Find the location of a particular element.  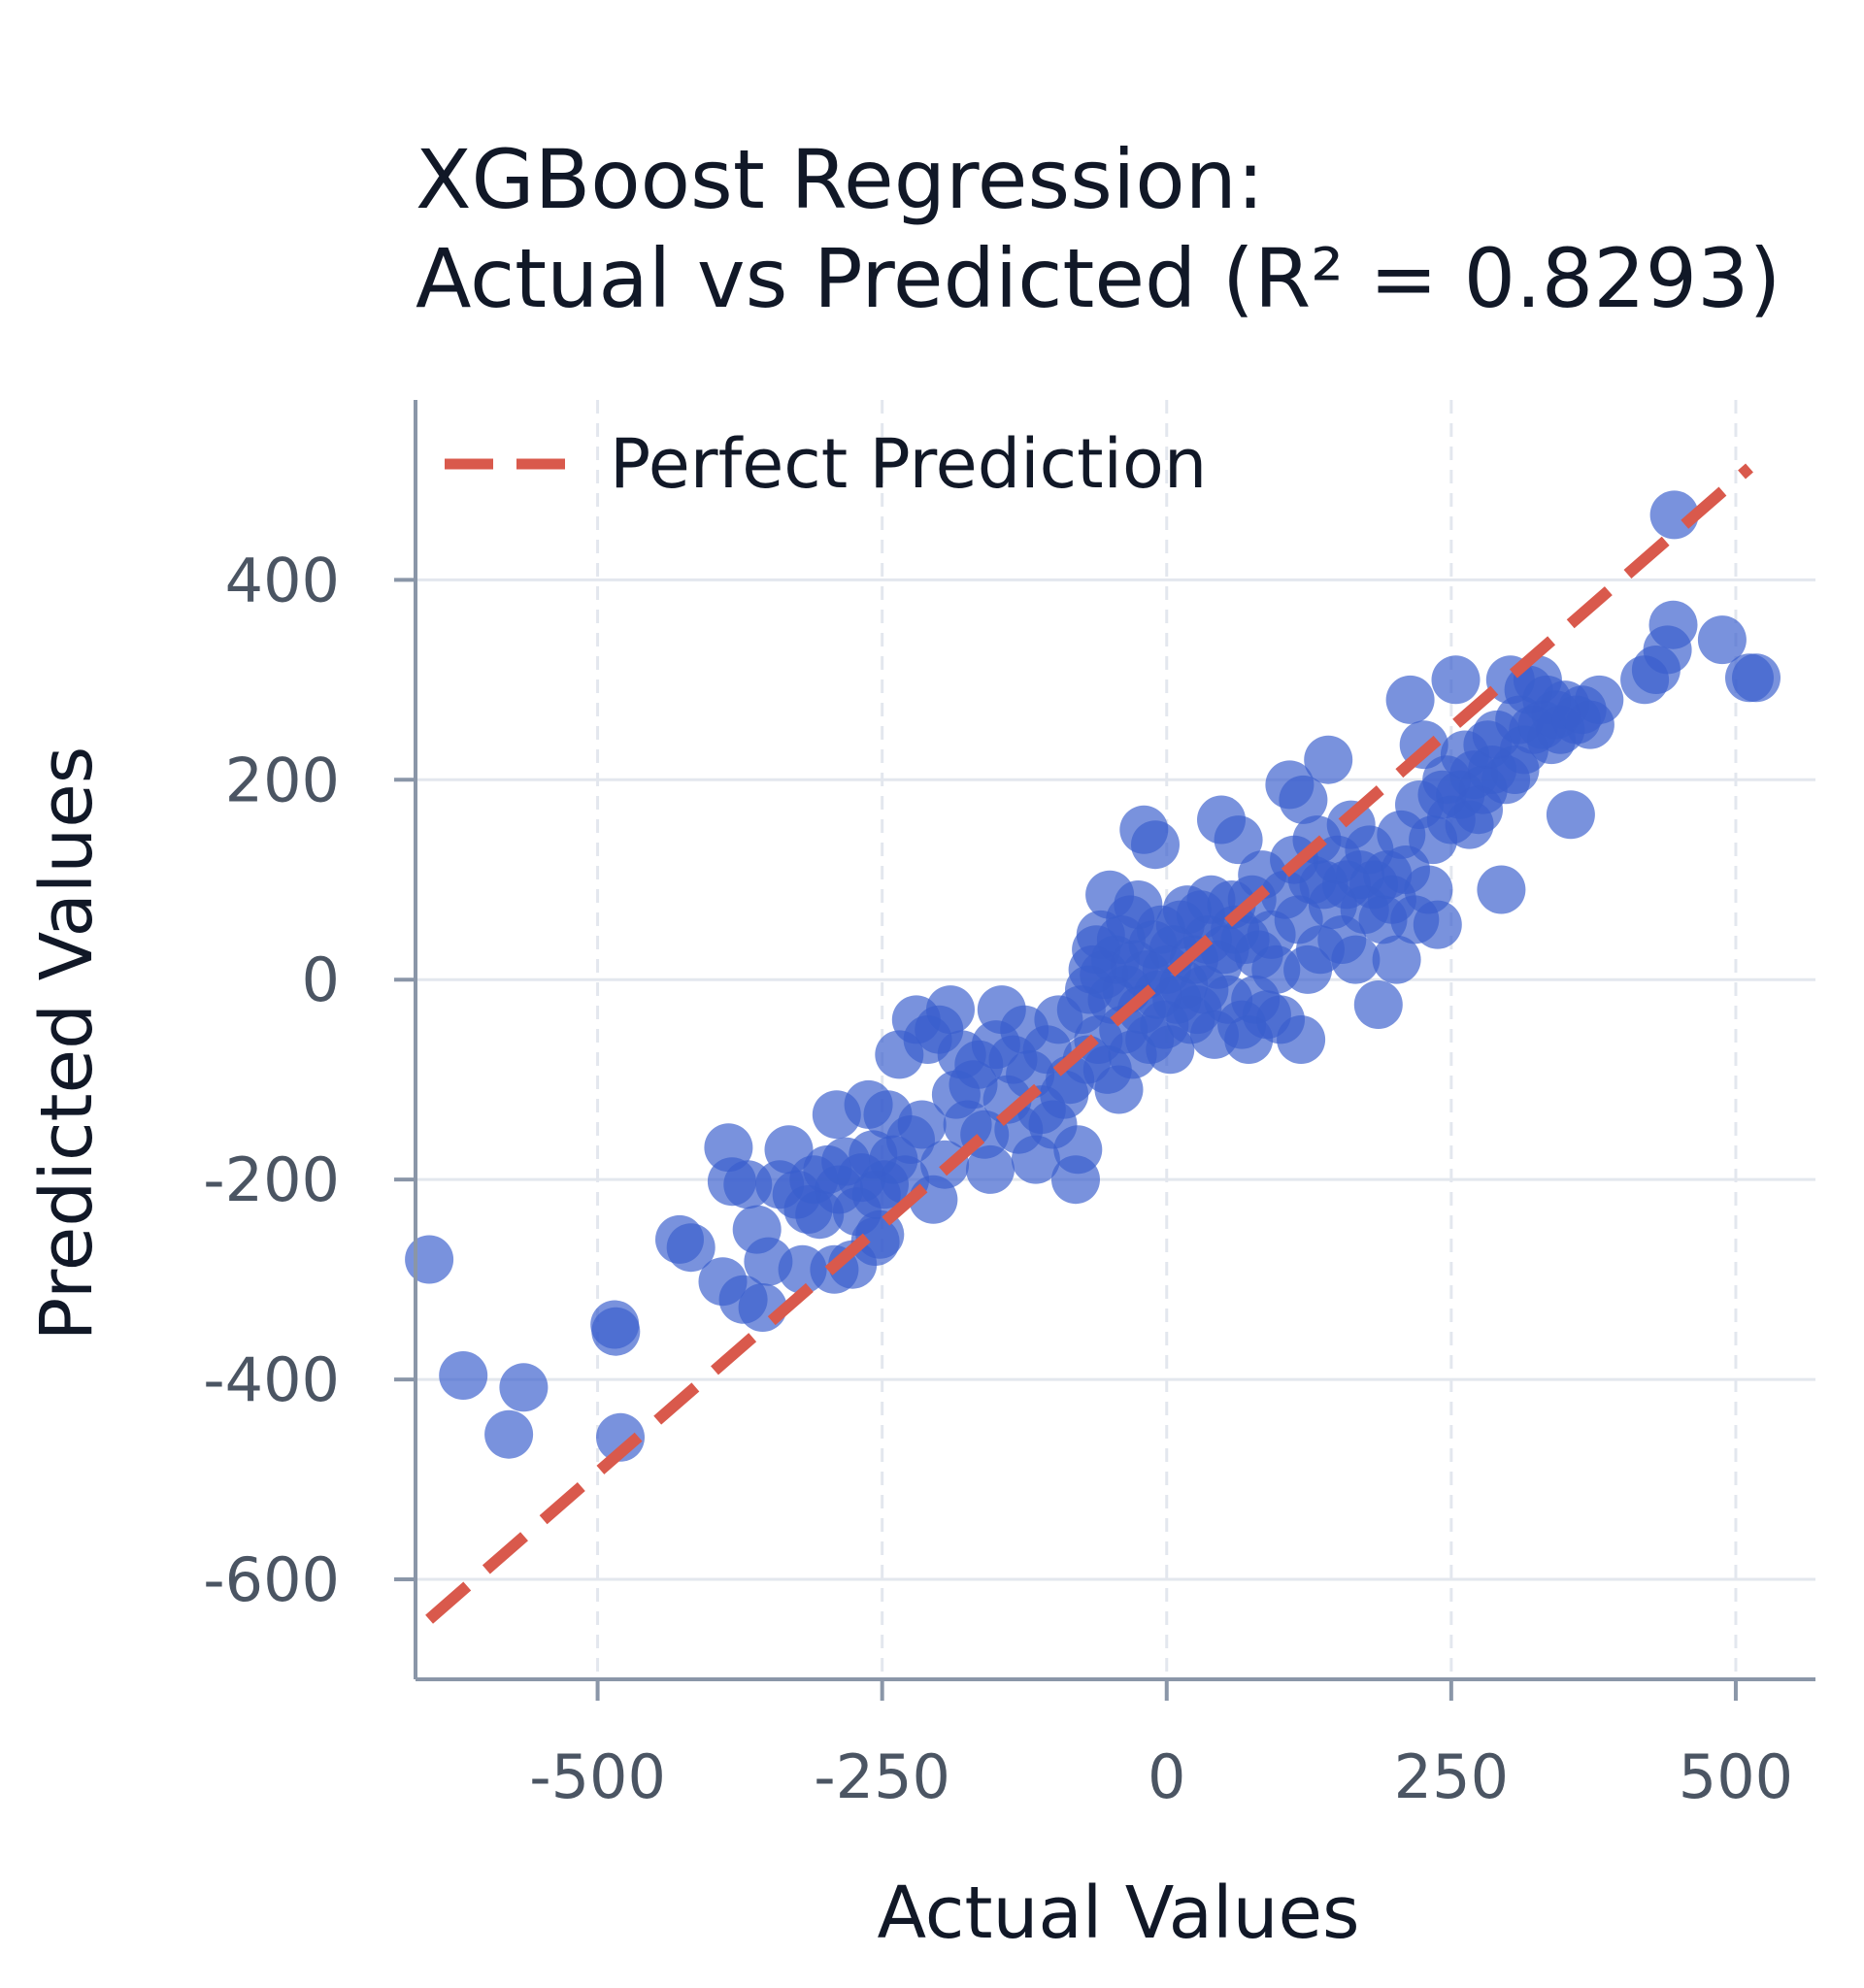

y-tick-label: 200 is located at coordinates (282, 780).